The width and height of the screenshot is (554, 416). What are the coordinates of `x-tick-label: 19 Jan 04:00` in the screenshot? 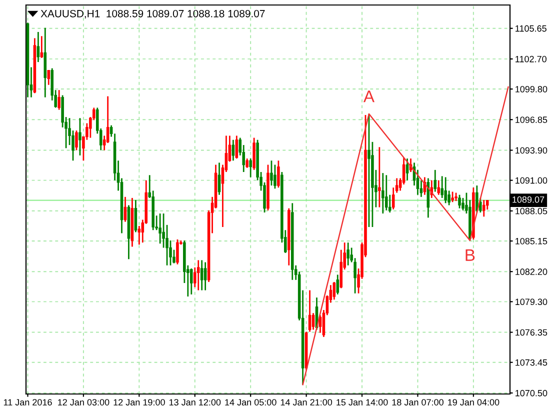 It's located at (474, 402).